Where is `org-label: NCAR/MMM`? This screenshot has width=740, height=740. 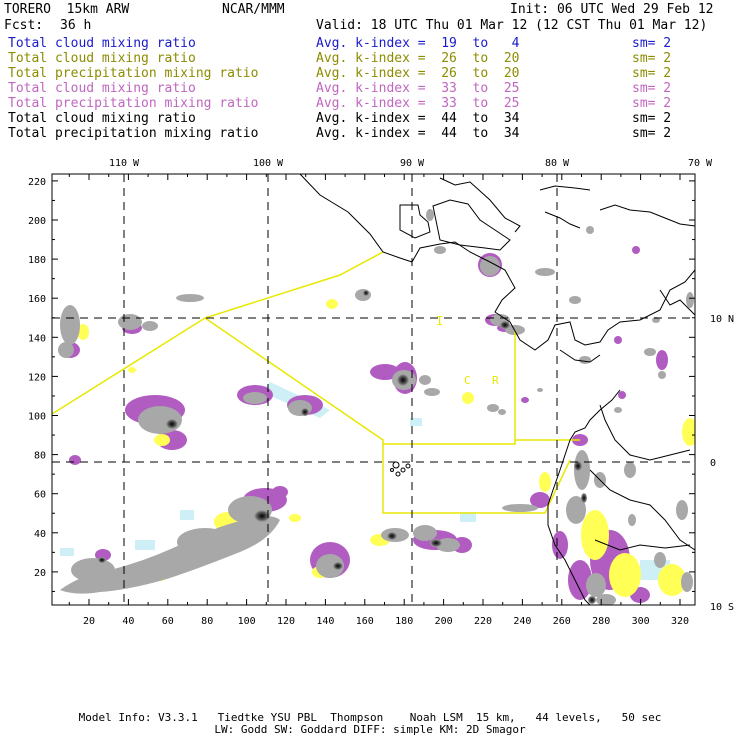 org-label: NCAR/MMM is located at coordinates (253, 9).